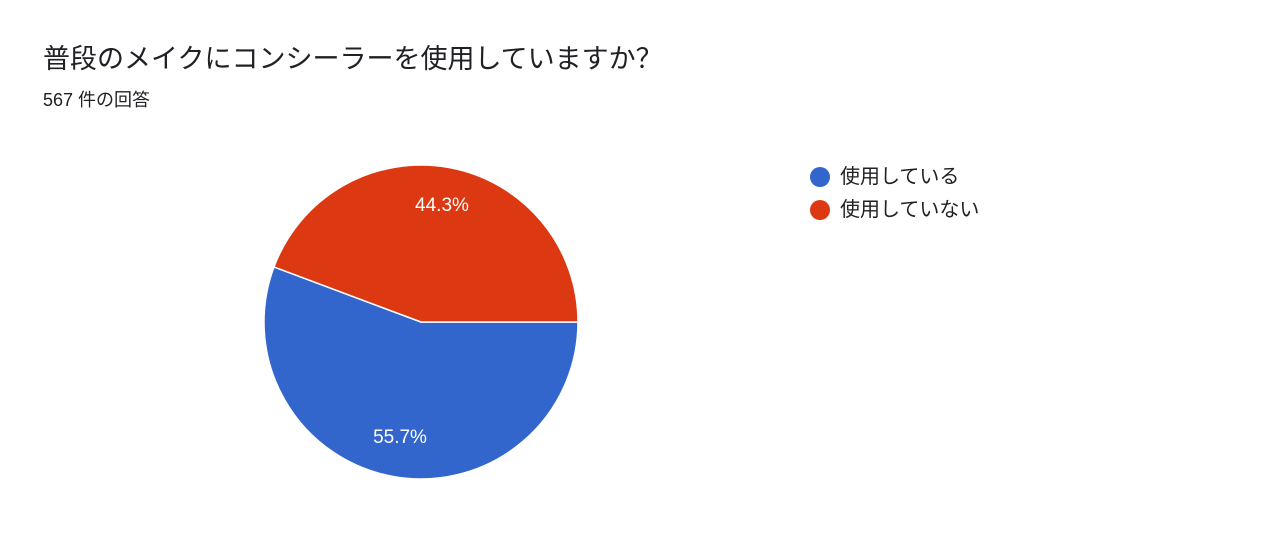  I want to click on slice-label-1: 55.7%, so click(400, 437).